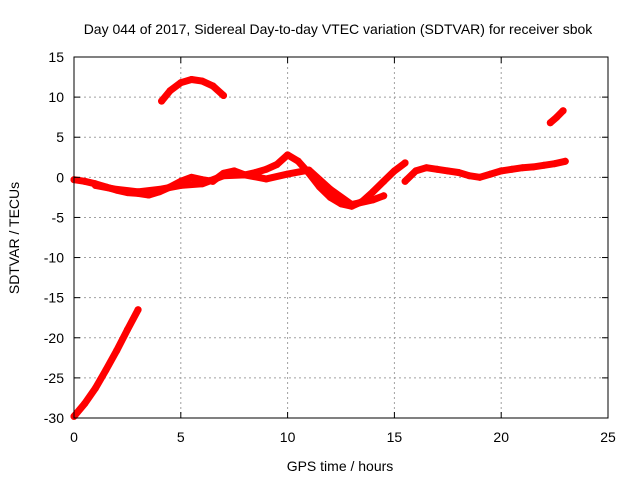 This screenshot has width=640, height=480. Describe the element at coordinates (54, 418) in the screenshot. I see `y-tick-label: -30` at that location.